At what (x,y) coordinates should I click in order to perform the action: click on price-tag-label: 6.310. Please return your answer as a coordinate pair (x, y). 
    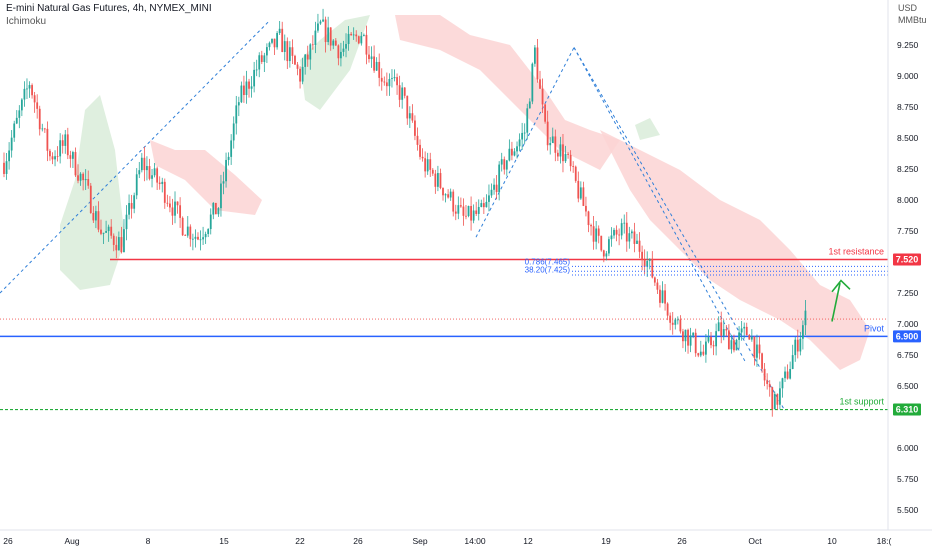
    Looking at the image, I should click on (907, 410).